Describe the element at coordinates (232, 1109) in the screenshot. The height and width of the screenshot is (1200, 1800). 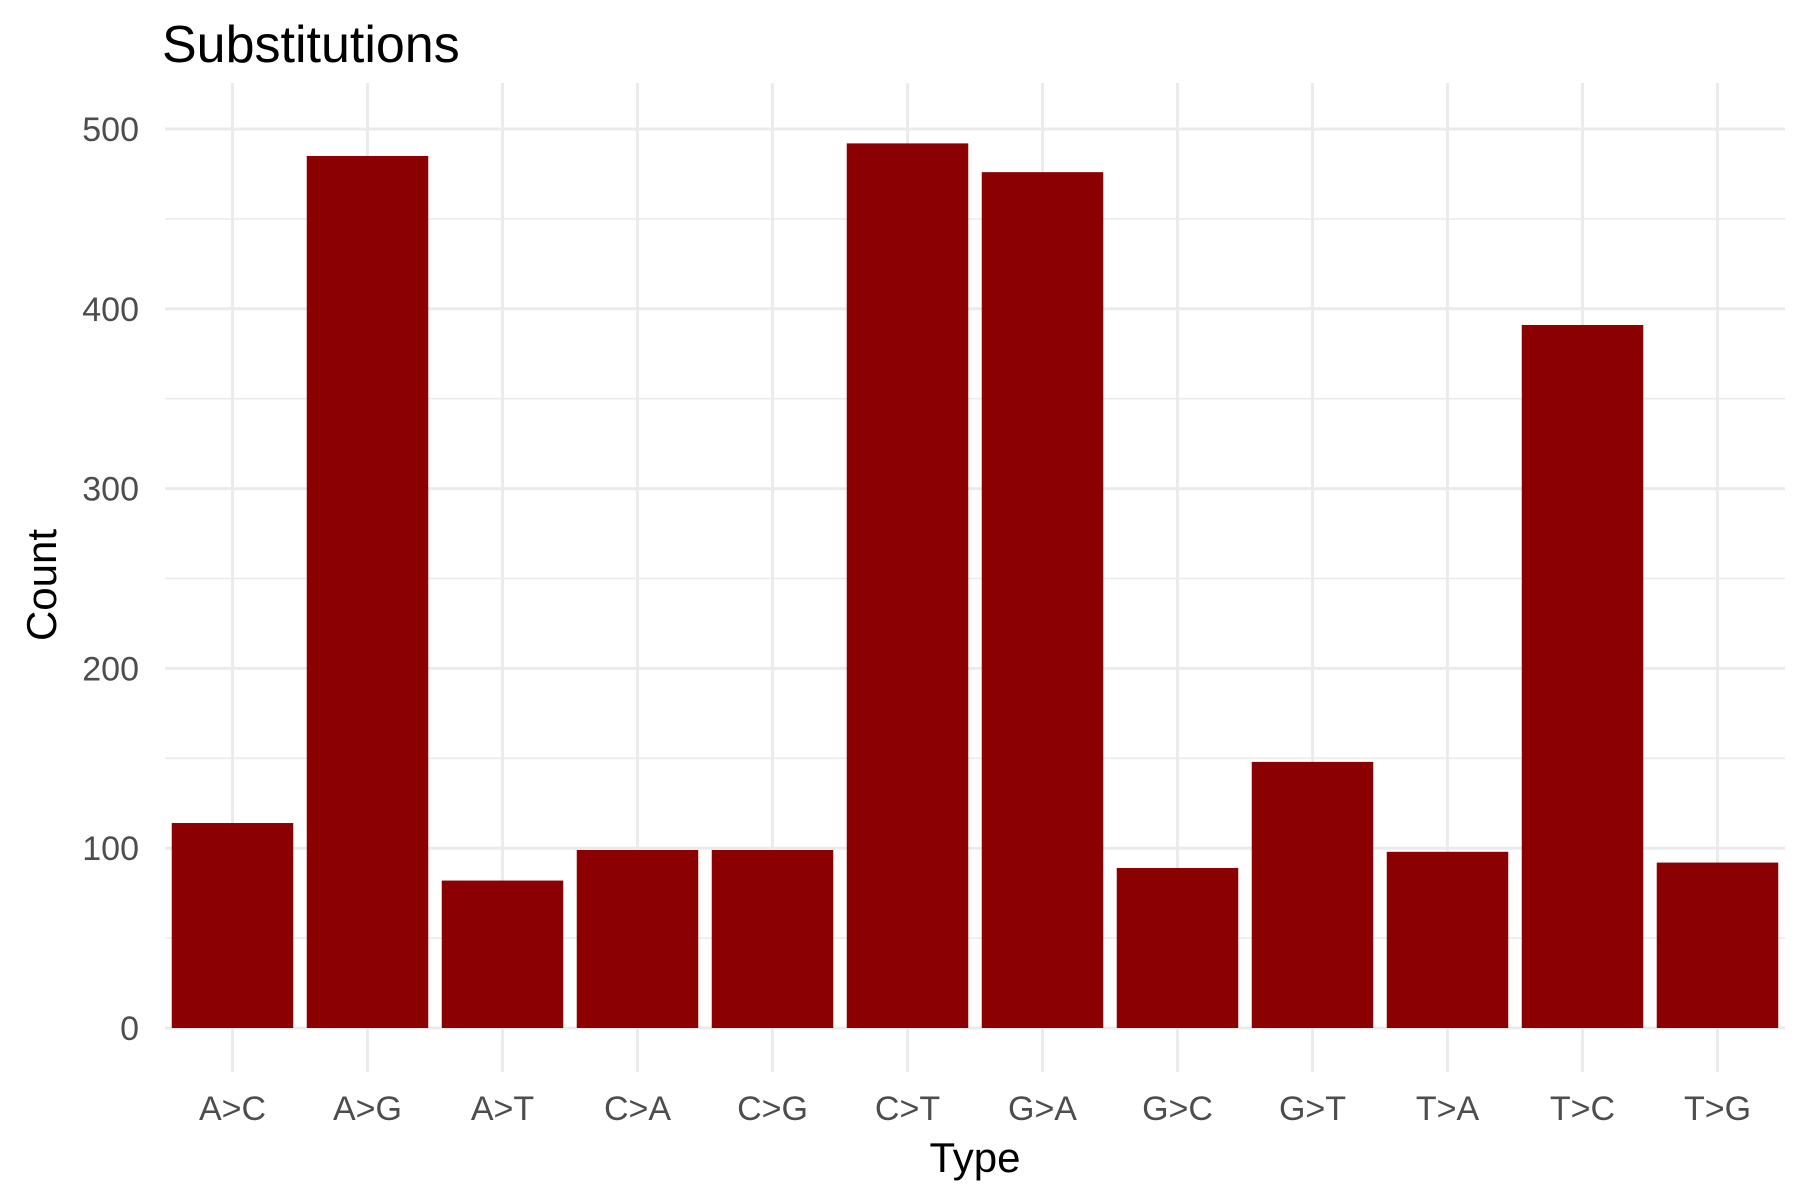
I see `x-tick-label: A>C` at that location.